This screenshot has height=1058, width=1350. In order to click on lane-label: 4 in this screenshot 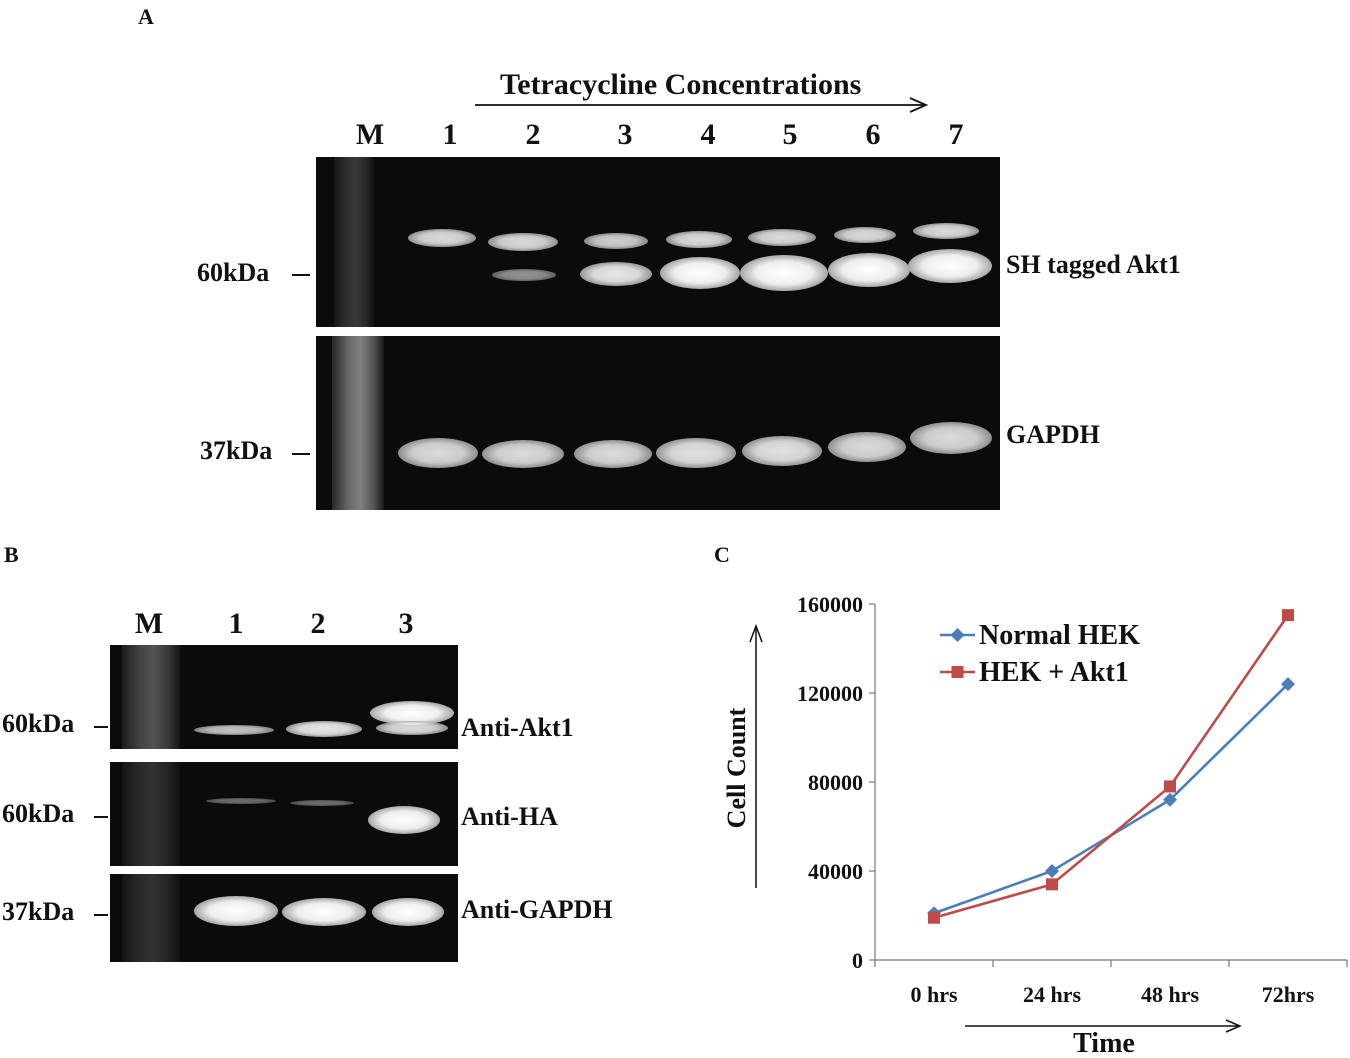, I will do `click(708, 134)`.